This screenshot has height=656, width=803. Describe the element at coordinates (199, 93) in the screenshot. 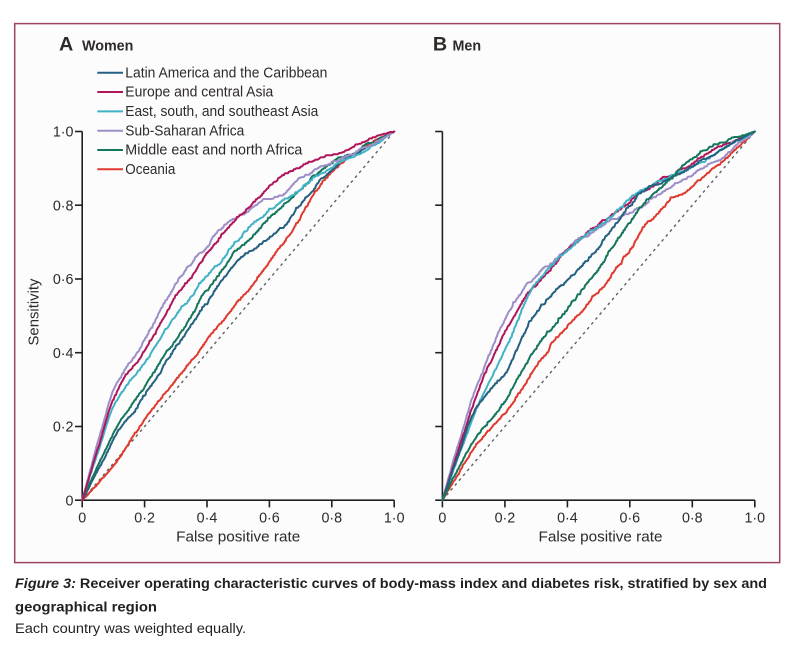

I see `svg-text: Europe and central Asia` at that location.